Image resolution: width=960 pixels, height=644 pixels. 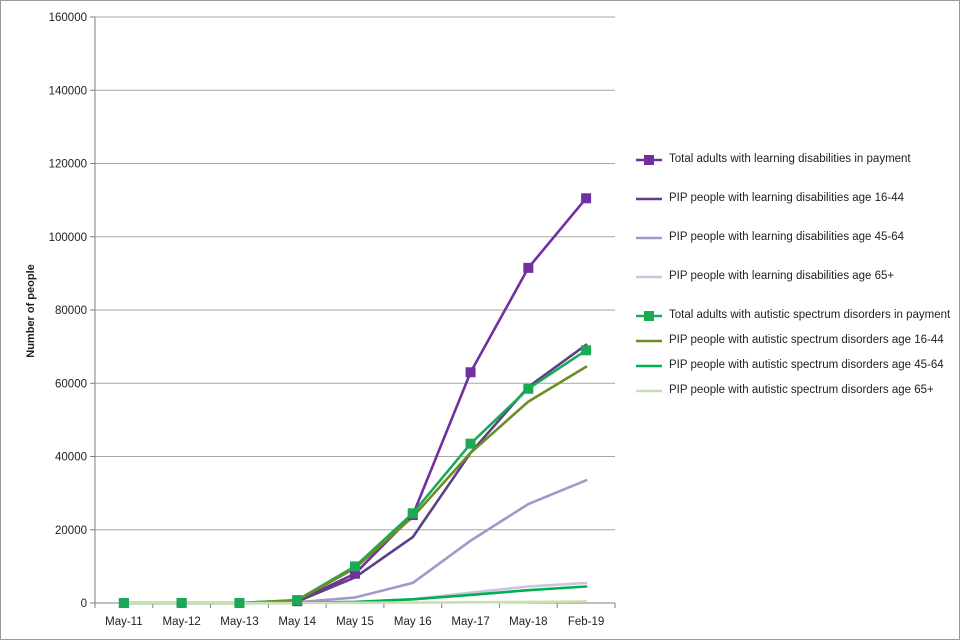 I want to click on y-tick-label: 40000, so click(x=71, y=458).